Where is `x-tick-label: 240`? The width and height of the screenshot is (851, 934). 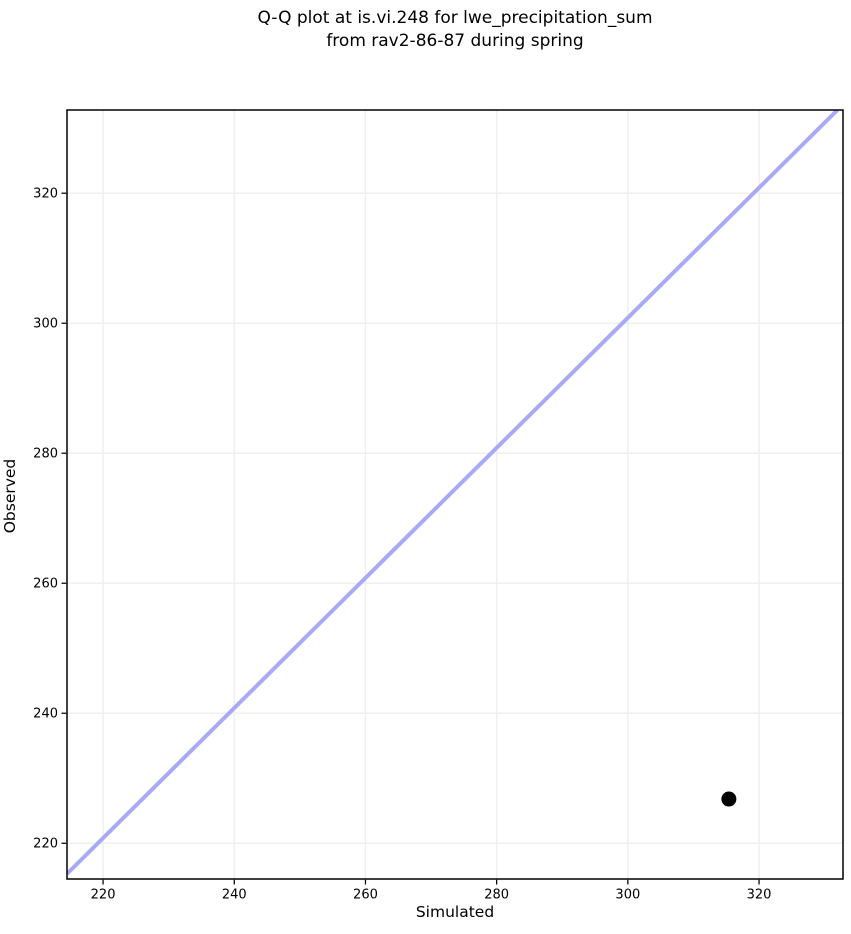
x-tick-label: 240 is located at coordinates (234, 895).